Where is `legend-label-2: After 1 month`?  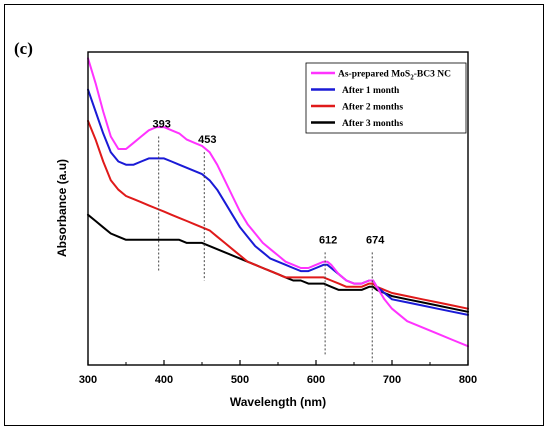
legend-label-2: After 1 month is located at coordinates (371, 91).